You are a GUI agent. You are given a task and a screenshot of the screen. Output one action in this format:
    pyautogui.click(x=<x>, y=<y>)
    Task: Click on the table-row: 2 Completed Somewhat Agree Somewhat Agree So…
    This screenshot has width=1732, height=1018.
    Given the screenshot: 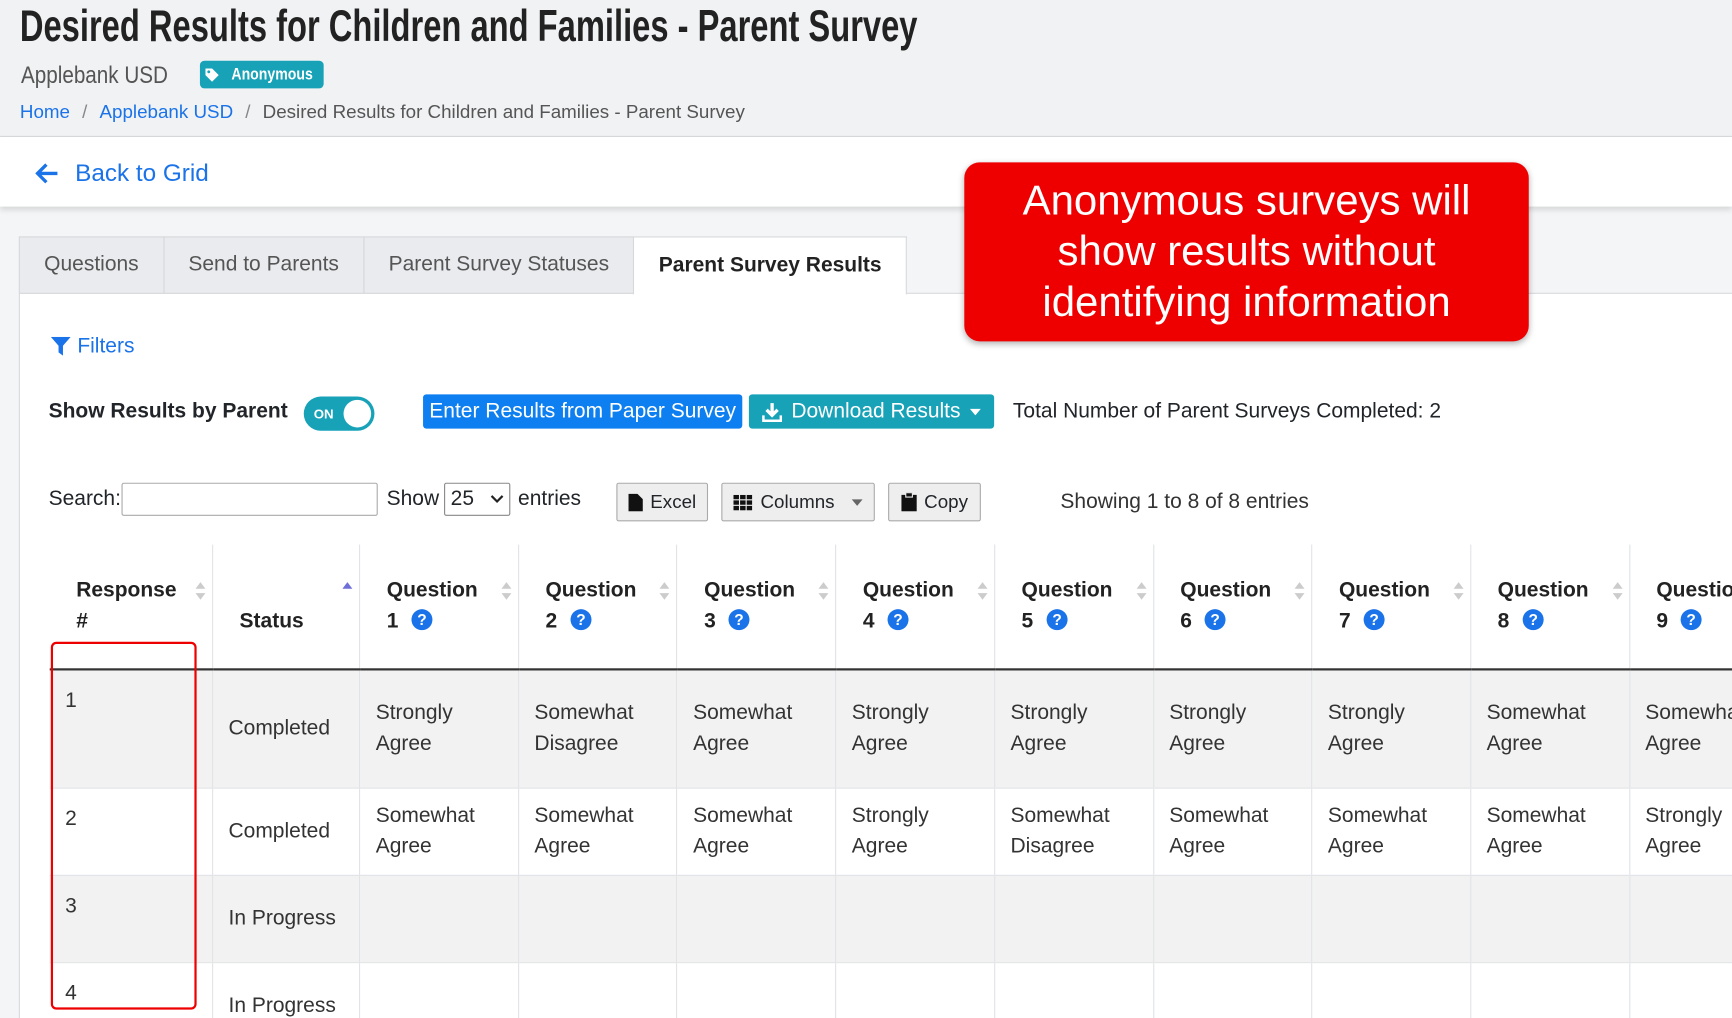 What is the action you would take?
    pyautogui.click(x=890, y=831)
    